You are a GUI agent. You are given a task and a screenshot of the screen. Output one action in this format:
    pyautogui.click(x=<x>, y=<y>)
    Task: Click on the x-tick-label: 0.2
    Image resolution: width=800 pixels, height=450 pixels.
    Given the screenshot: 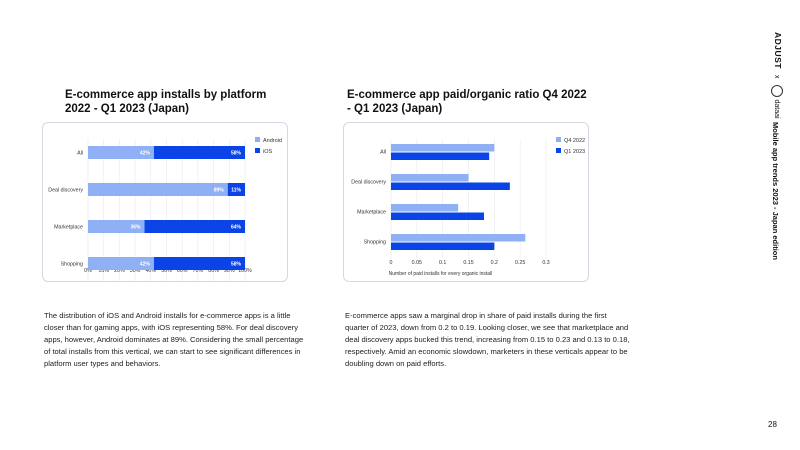 What is the action you would take?
    pyautogui.click(x=494, y=263)
    